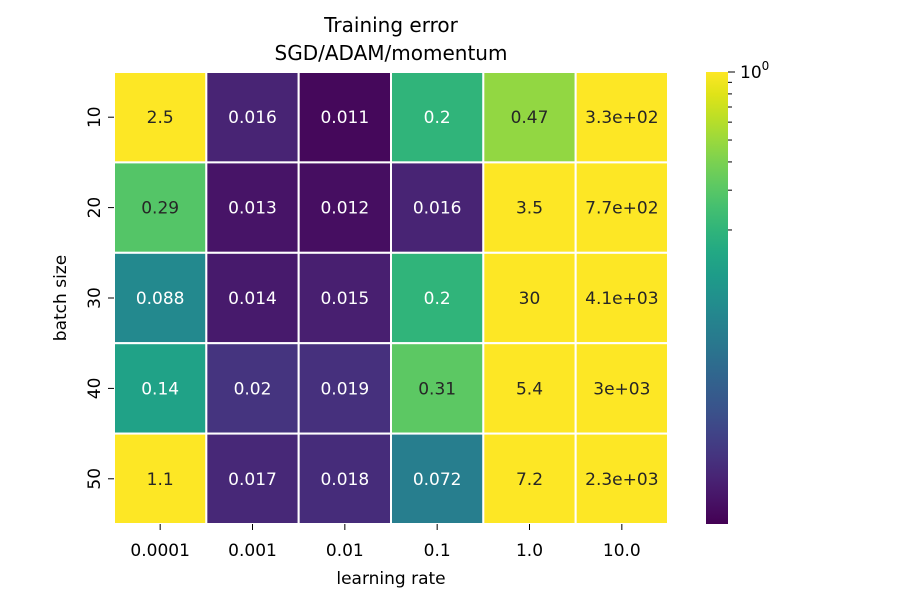  I want to click on x-tick-label: 10.0, so click(622, 551).